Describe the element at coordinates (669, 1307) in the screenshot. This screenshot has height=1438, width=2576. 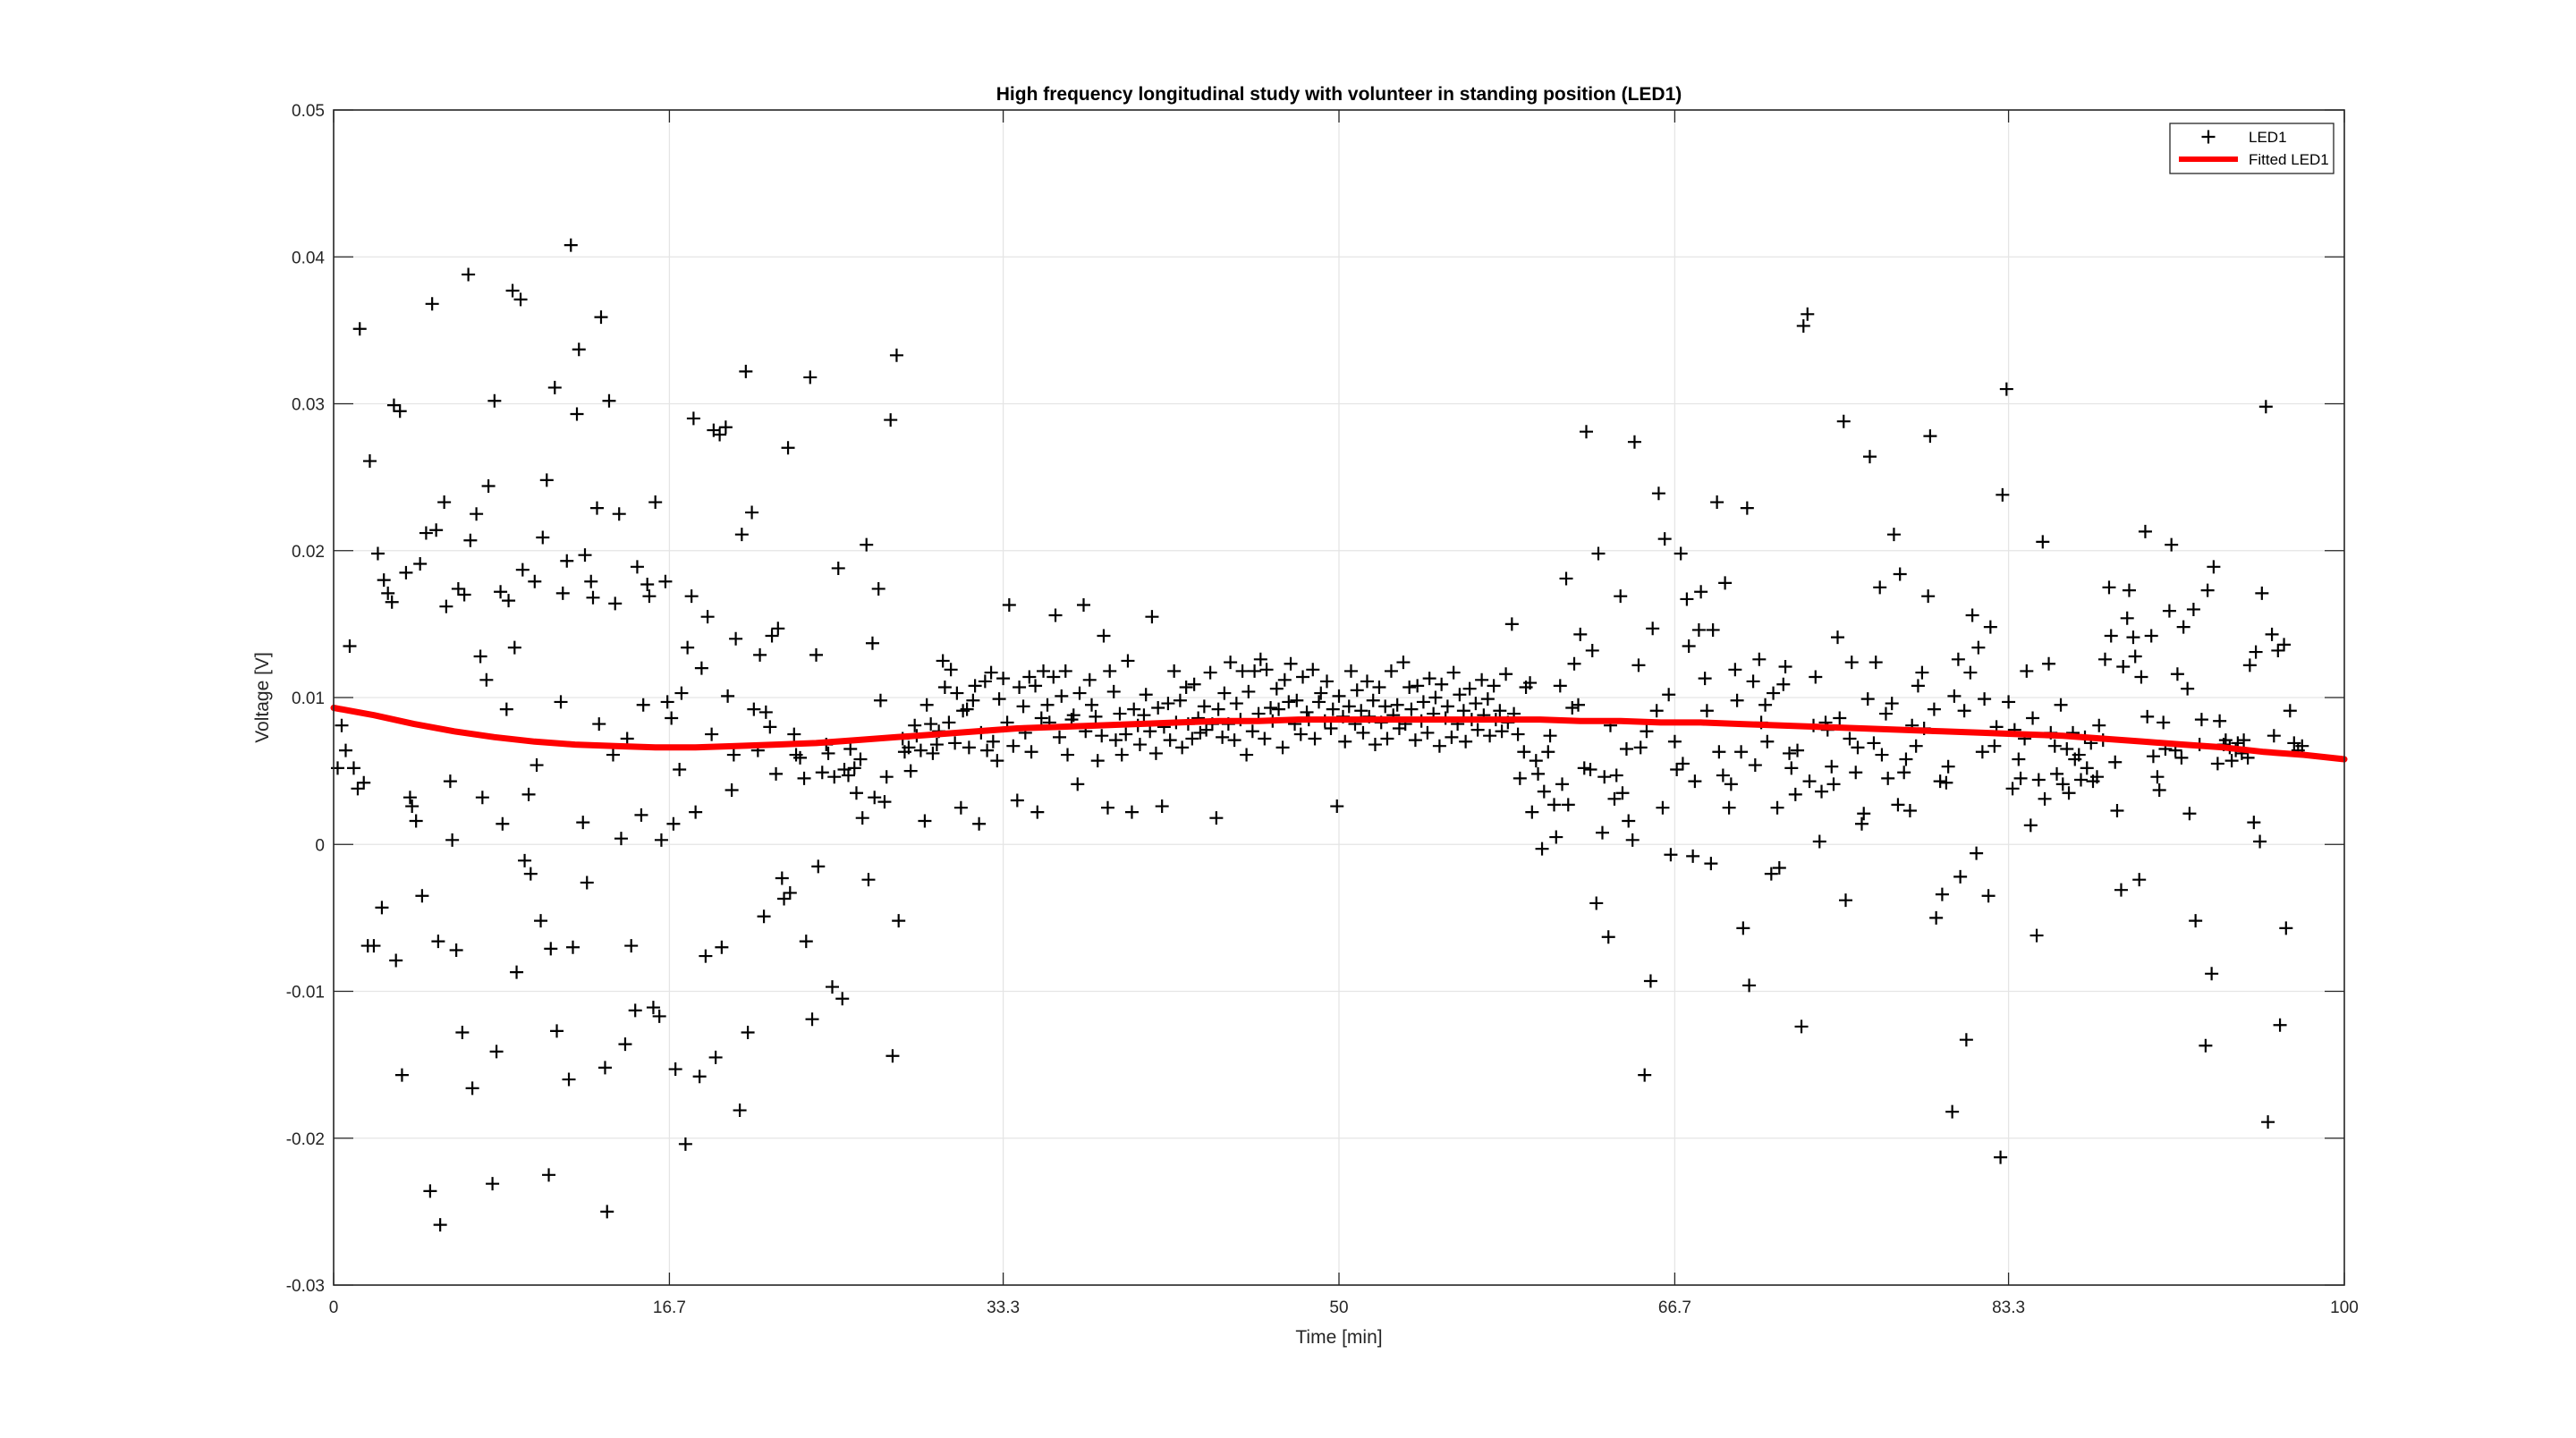
I see `x-tick-label: 16.7` at that location.